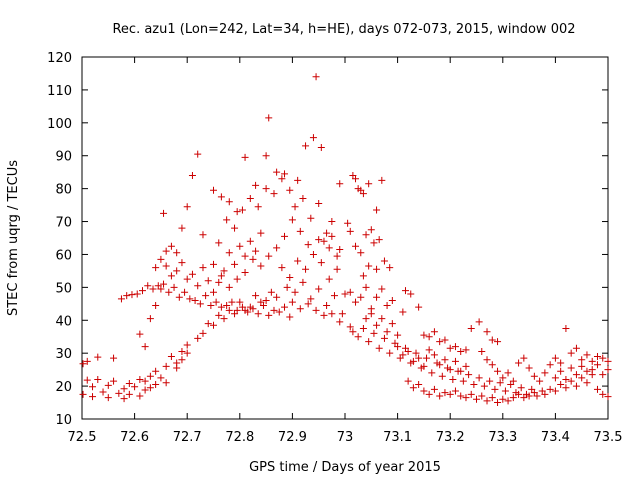 The image size is (640, 480). What do you see at coordinates (59, 124) in the screenshot?
I see `y-tick-label: 100` at bounding box center [59, 124].